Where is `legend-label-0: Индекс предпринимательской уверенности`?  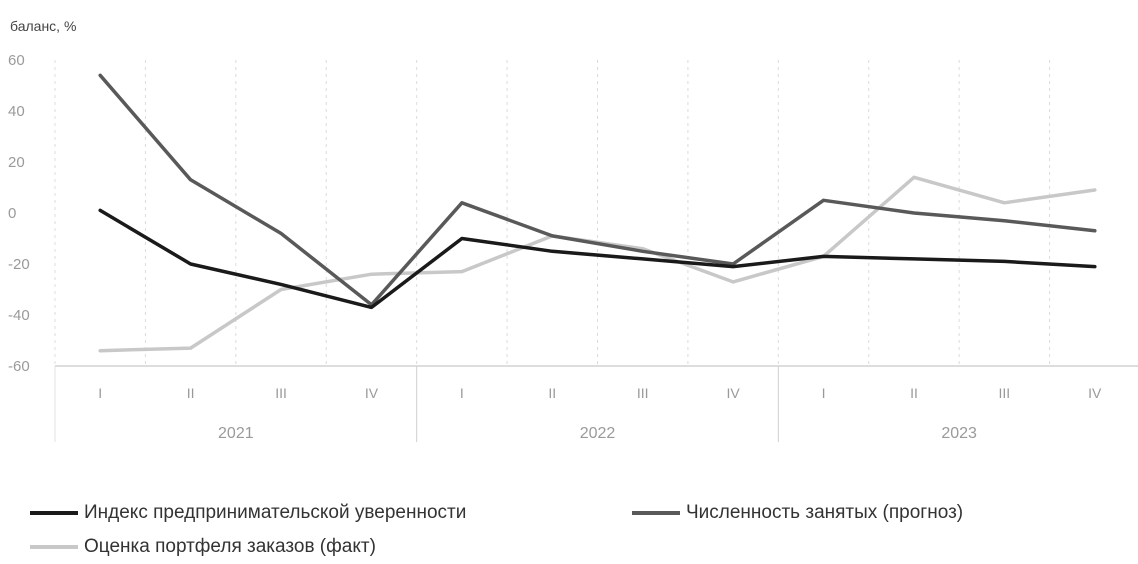
legend-label-0: Индекс предпринимательской уверенности is located at coordinates (275, 512).